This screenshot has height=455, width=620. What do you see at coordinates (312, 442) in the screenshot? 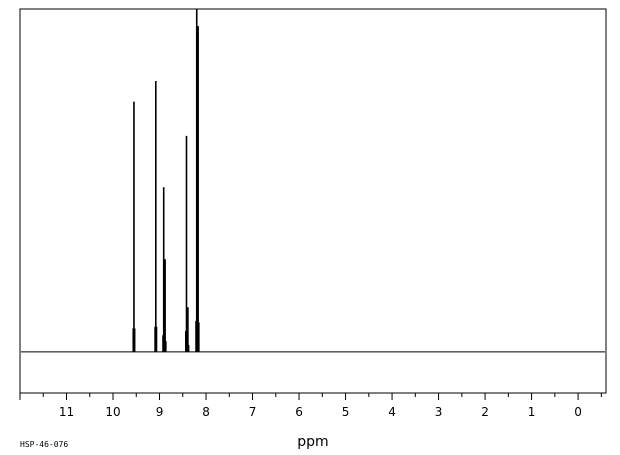
I see `x-axis-title: ppm` at bounding box center [312, 442].